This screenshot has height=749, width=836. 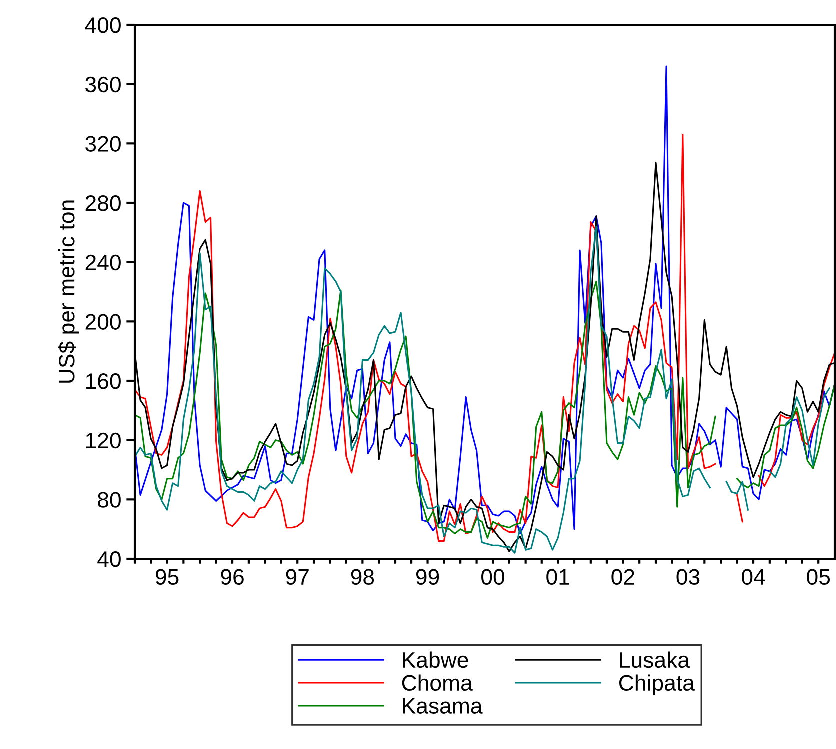 I want to click on x-tick-label: 04, so click(x=754, y=577).